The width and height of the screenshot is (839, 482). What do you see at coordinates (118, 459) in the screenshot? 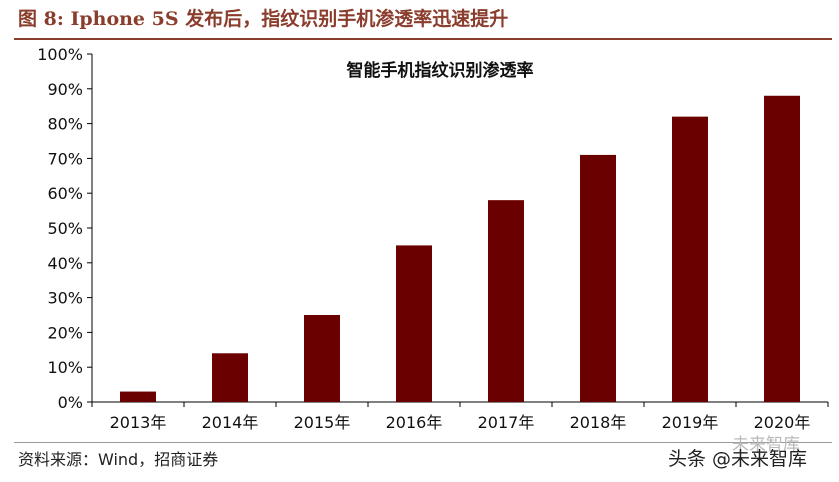
I see `source-note: 资料来源：Wind，招商证券` at bounding box center [118, 459].